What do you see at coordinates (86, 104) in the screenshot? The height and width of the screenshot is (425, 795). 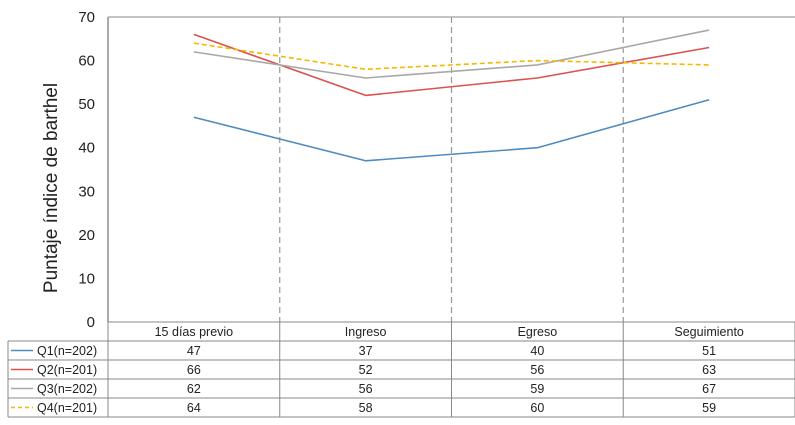 I see `y-tick-label: 50` at bounding box center [86, 104].